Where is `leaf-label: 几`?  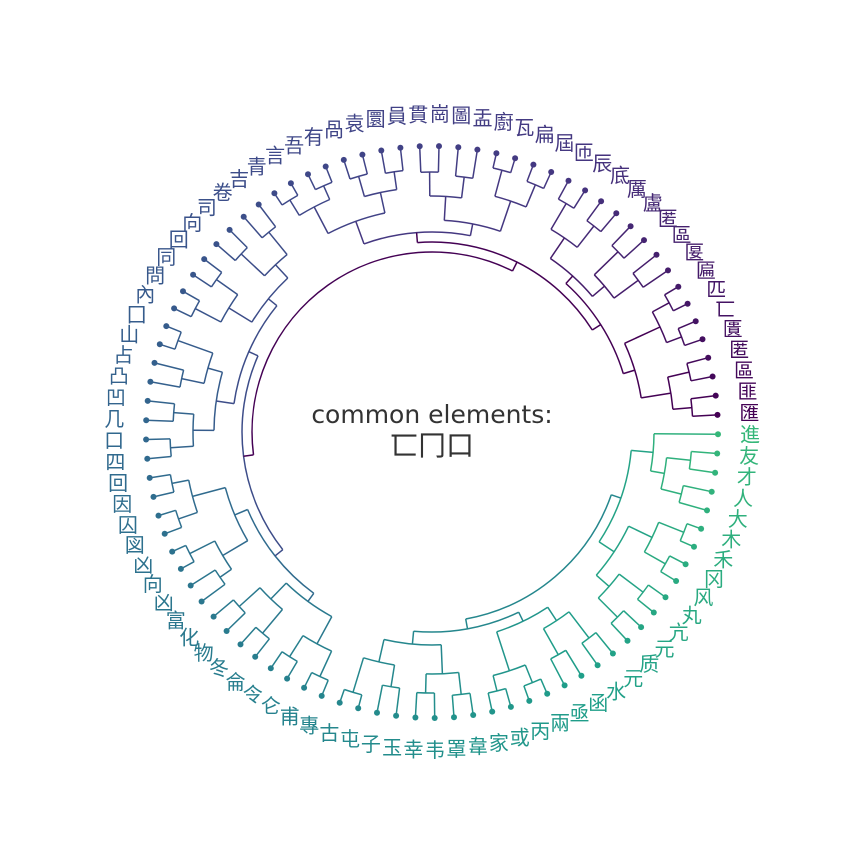
leaf-label: 几 is located at coordinates (114, 419).